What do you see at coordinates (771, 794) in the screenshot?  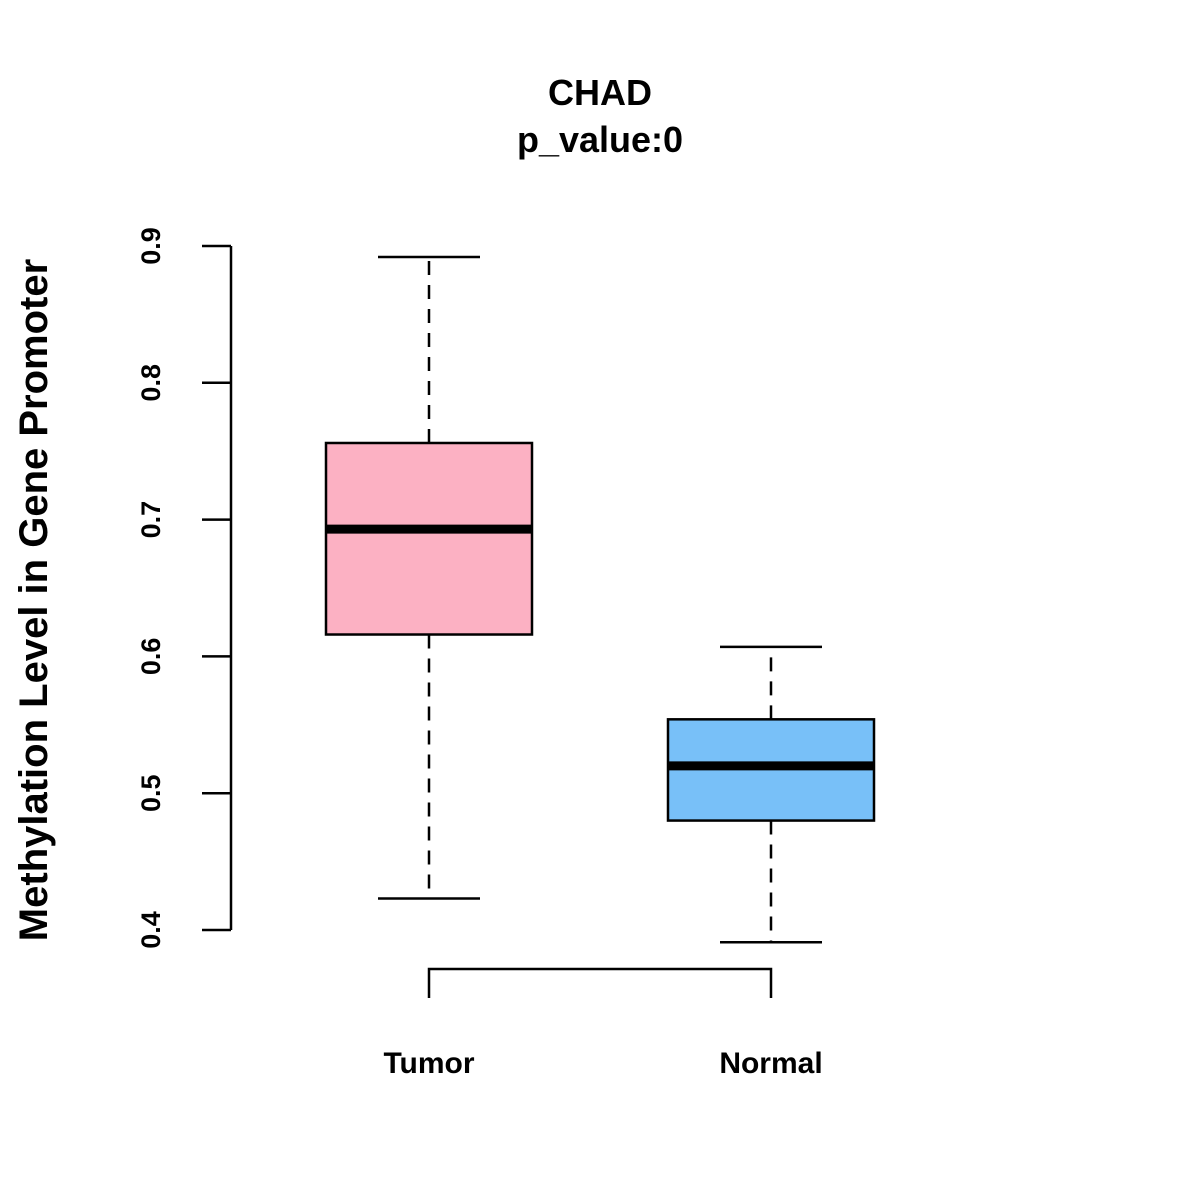 I see `box-normal` at bounding box center [771, 794].